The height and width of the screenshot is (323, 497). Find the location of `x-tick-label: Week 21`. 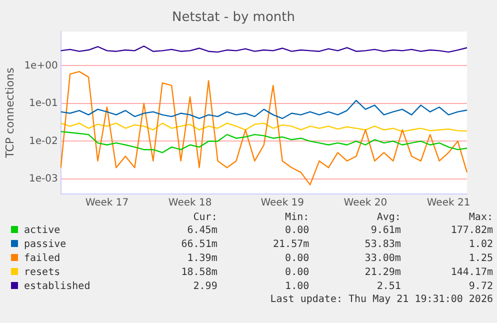

x-tick-label: Week 21 is located at coordinates (448, 203).